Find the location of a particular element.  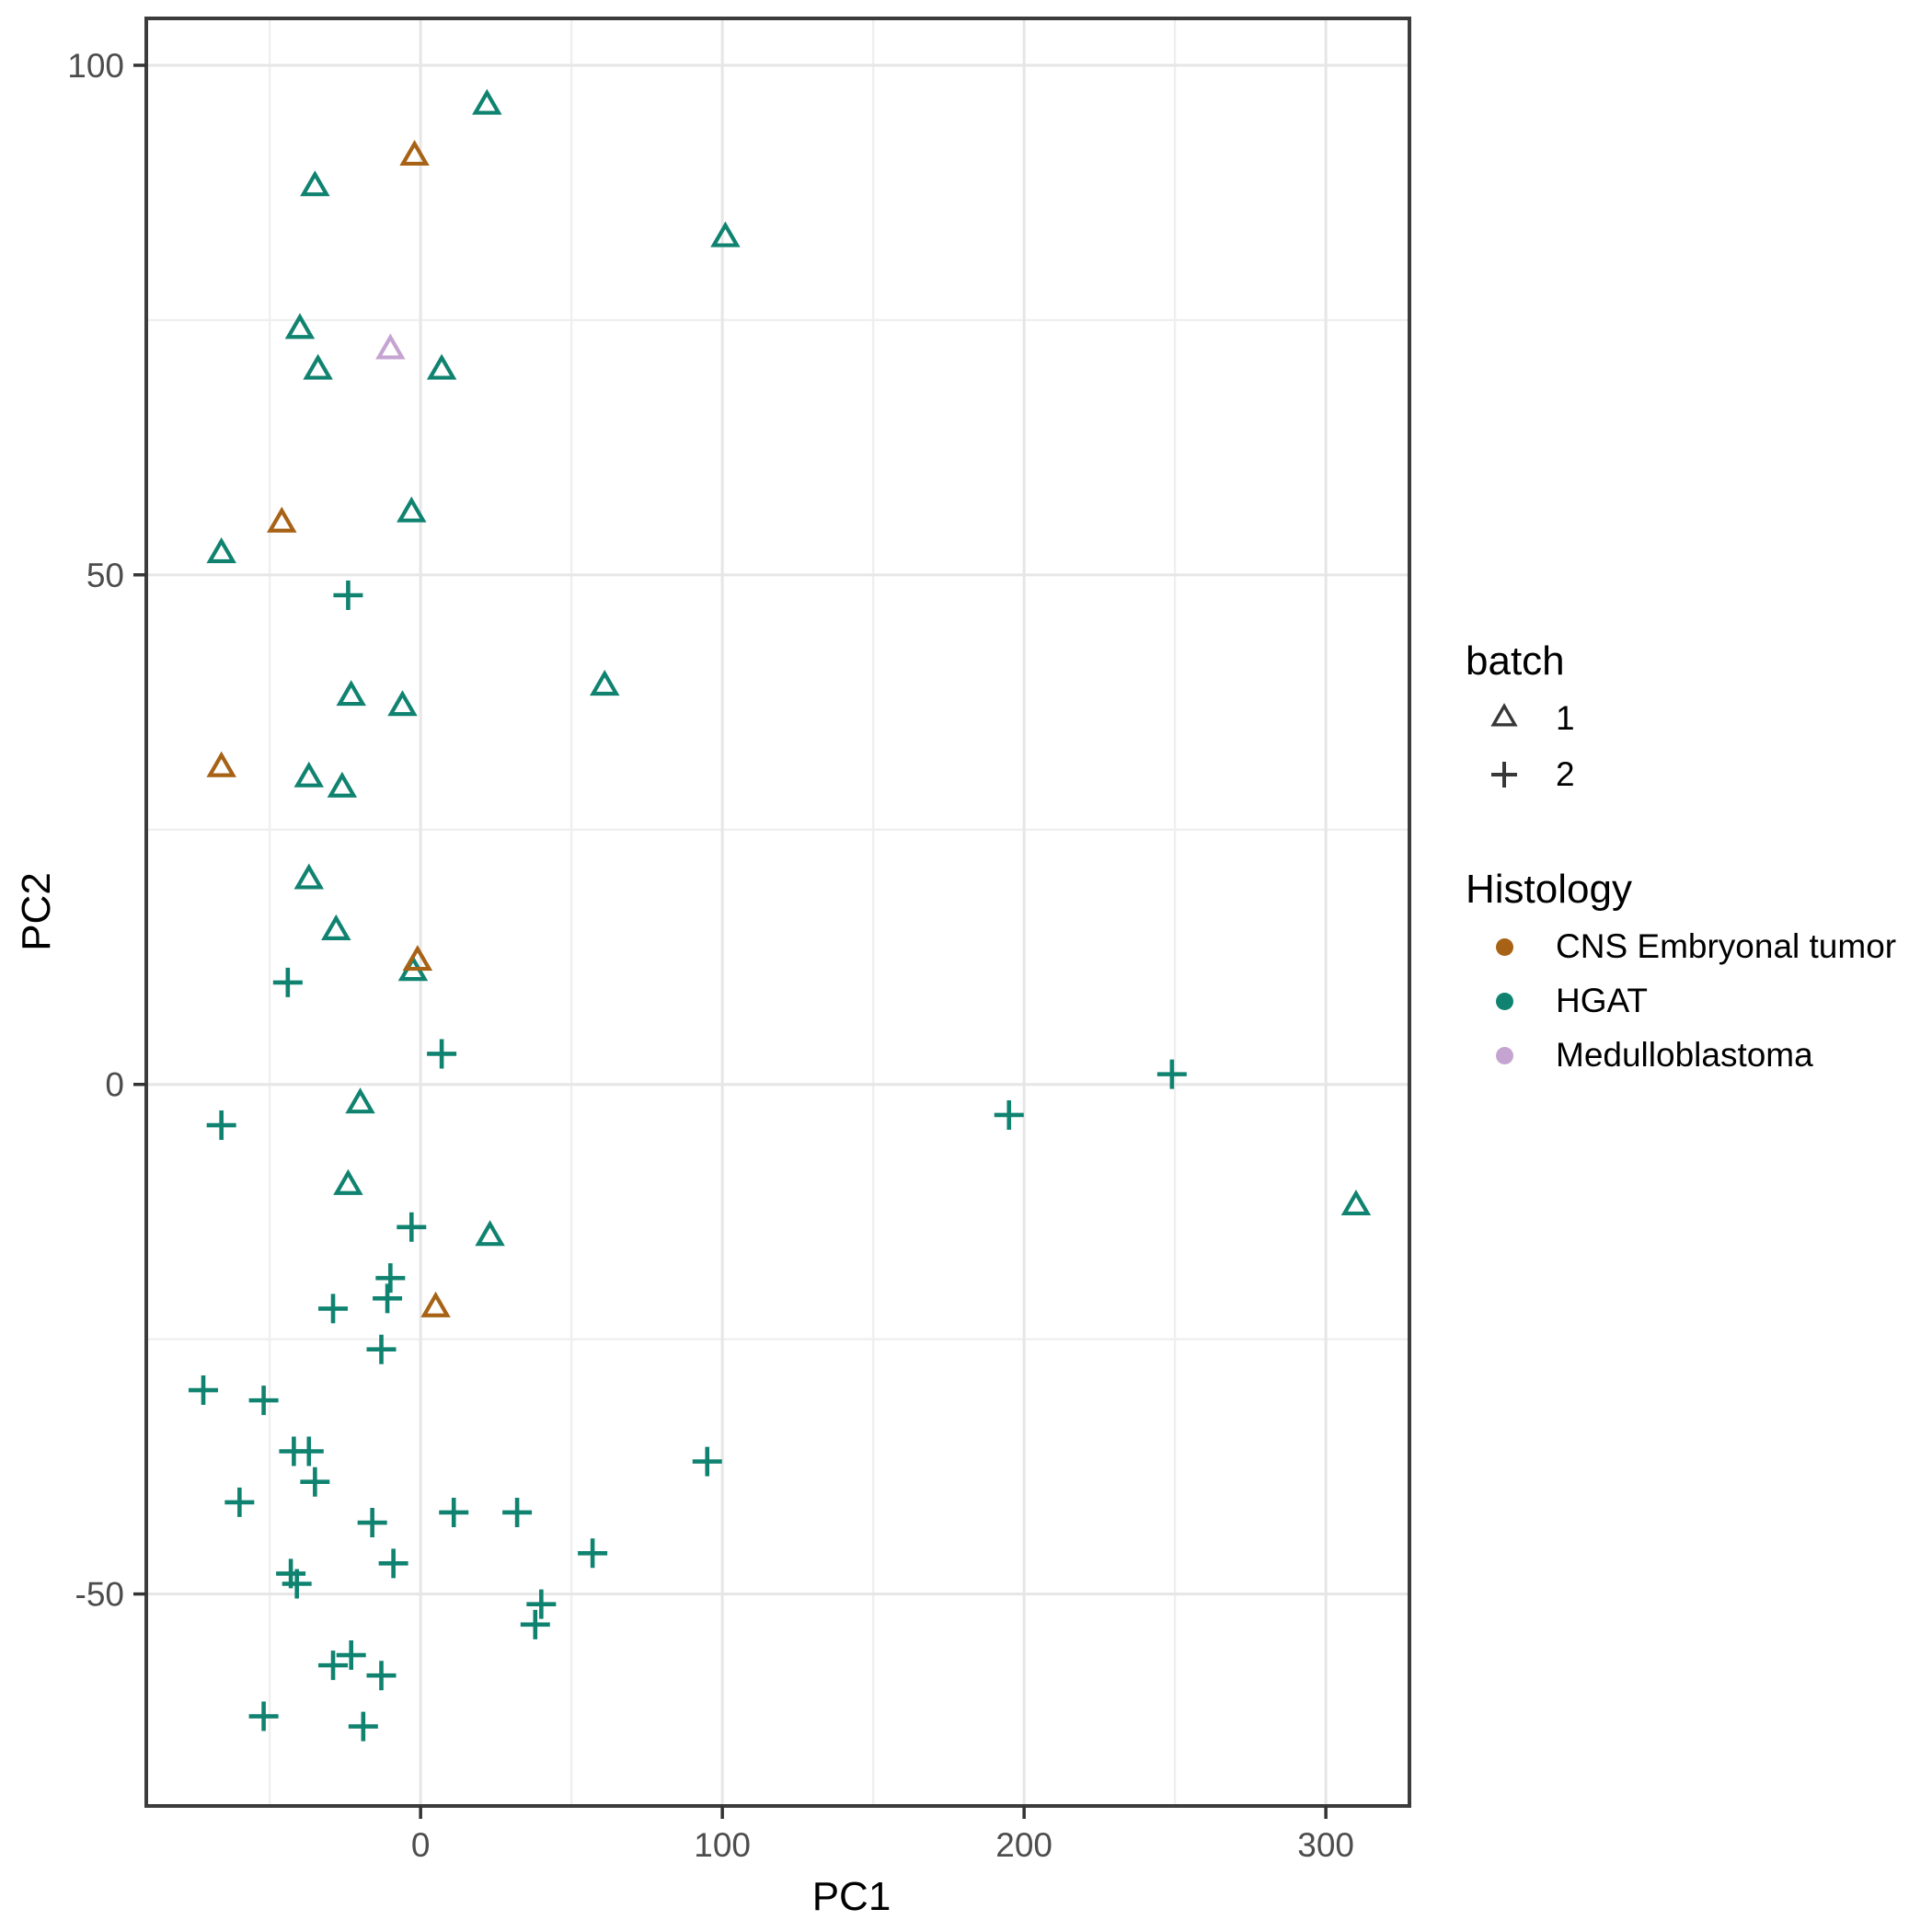

legend-item-medulloblastoma: Medulloblastoma is located at coordinates (1639, 1055).